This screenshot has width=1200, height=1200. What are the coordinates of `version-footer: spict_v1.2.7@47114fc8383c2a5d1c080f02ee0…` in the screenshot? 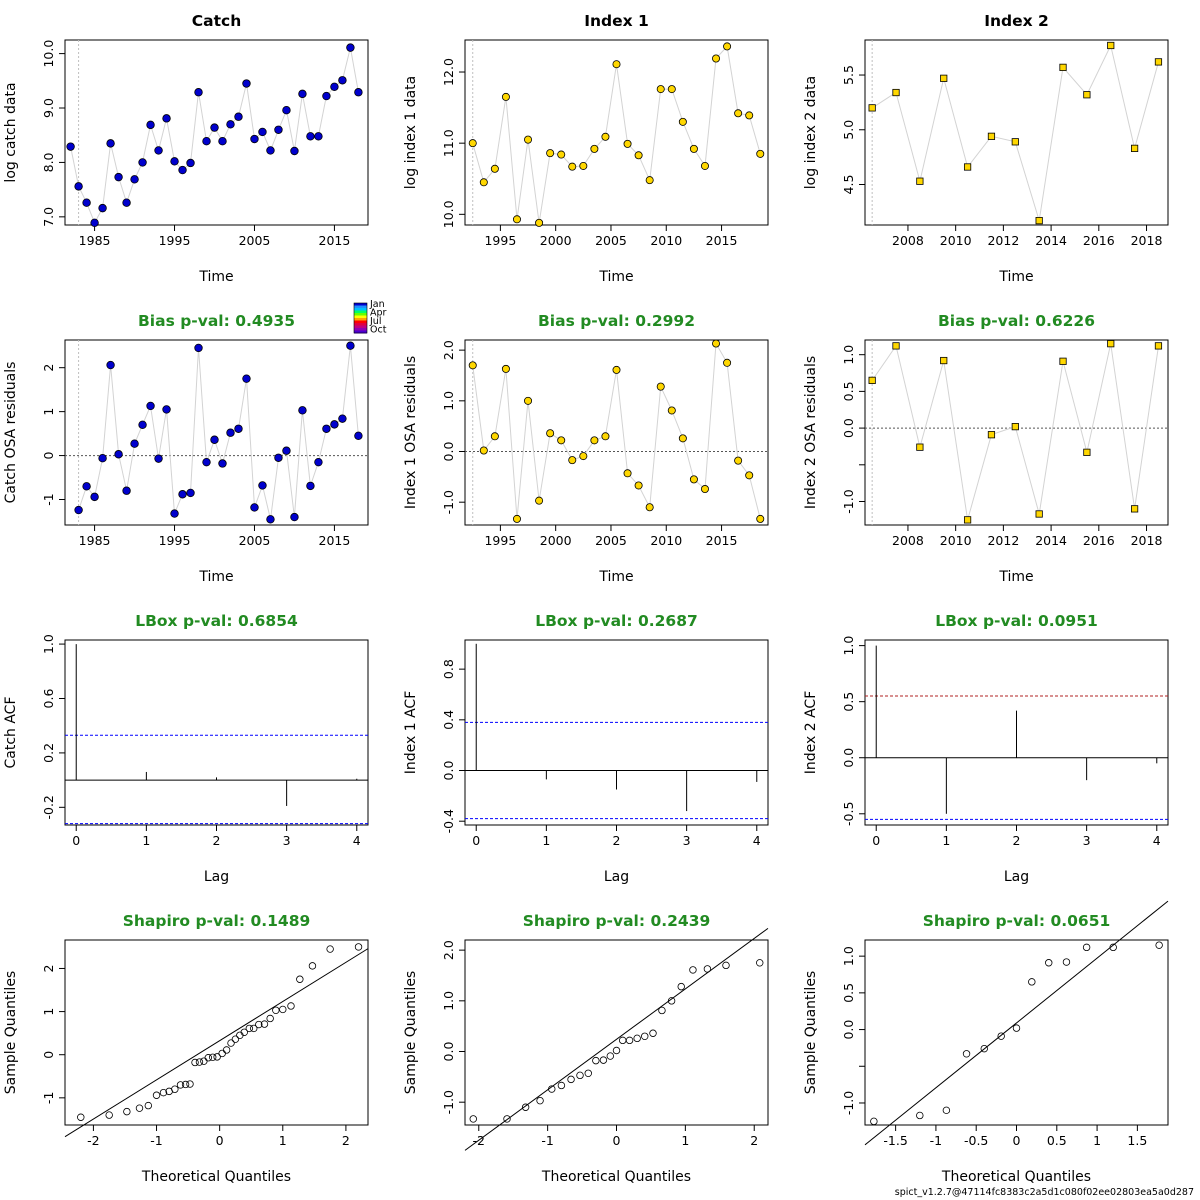 It's located at (1044, 1192).